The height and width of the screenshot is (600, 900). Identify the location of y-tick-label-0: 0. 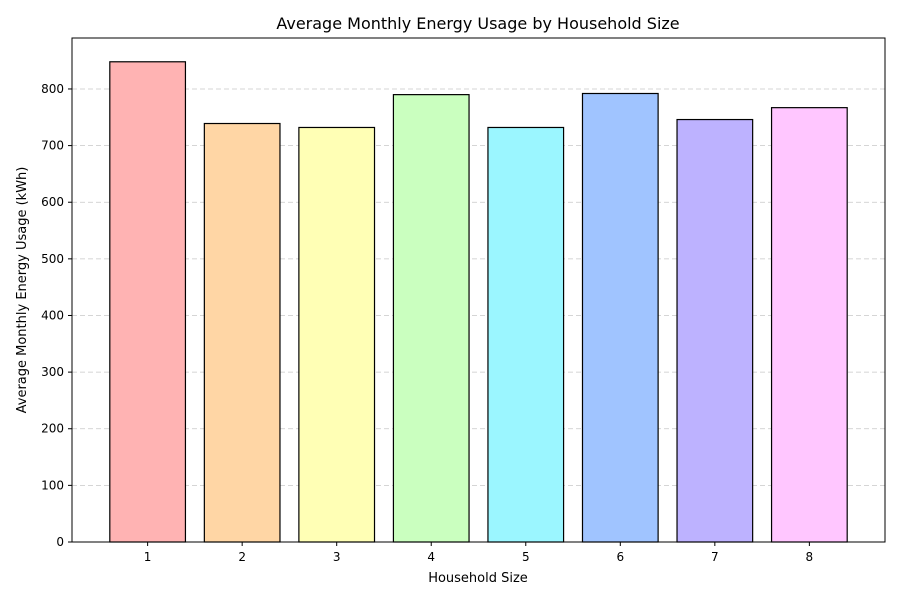
(60, 542).